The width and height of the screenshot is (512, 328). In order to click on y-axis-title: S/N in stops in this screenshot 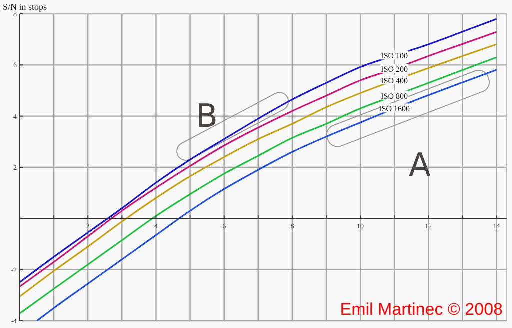, I will do `click(25, 7)`.